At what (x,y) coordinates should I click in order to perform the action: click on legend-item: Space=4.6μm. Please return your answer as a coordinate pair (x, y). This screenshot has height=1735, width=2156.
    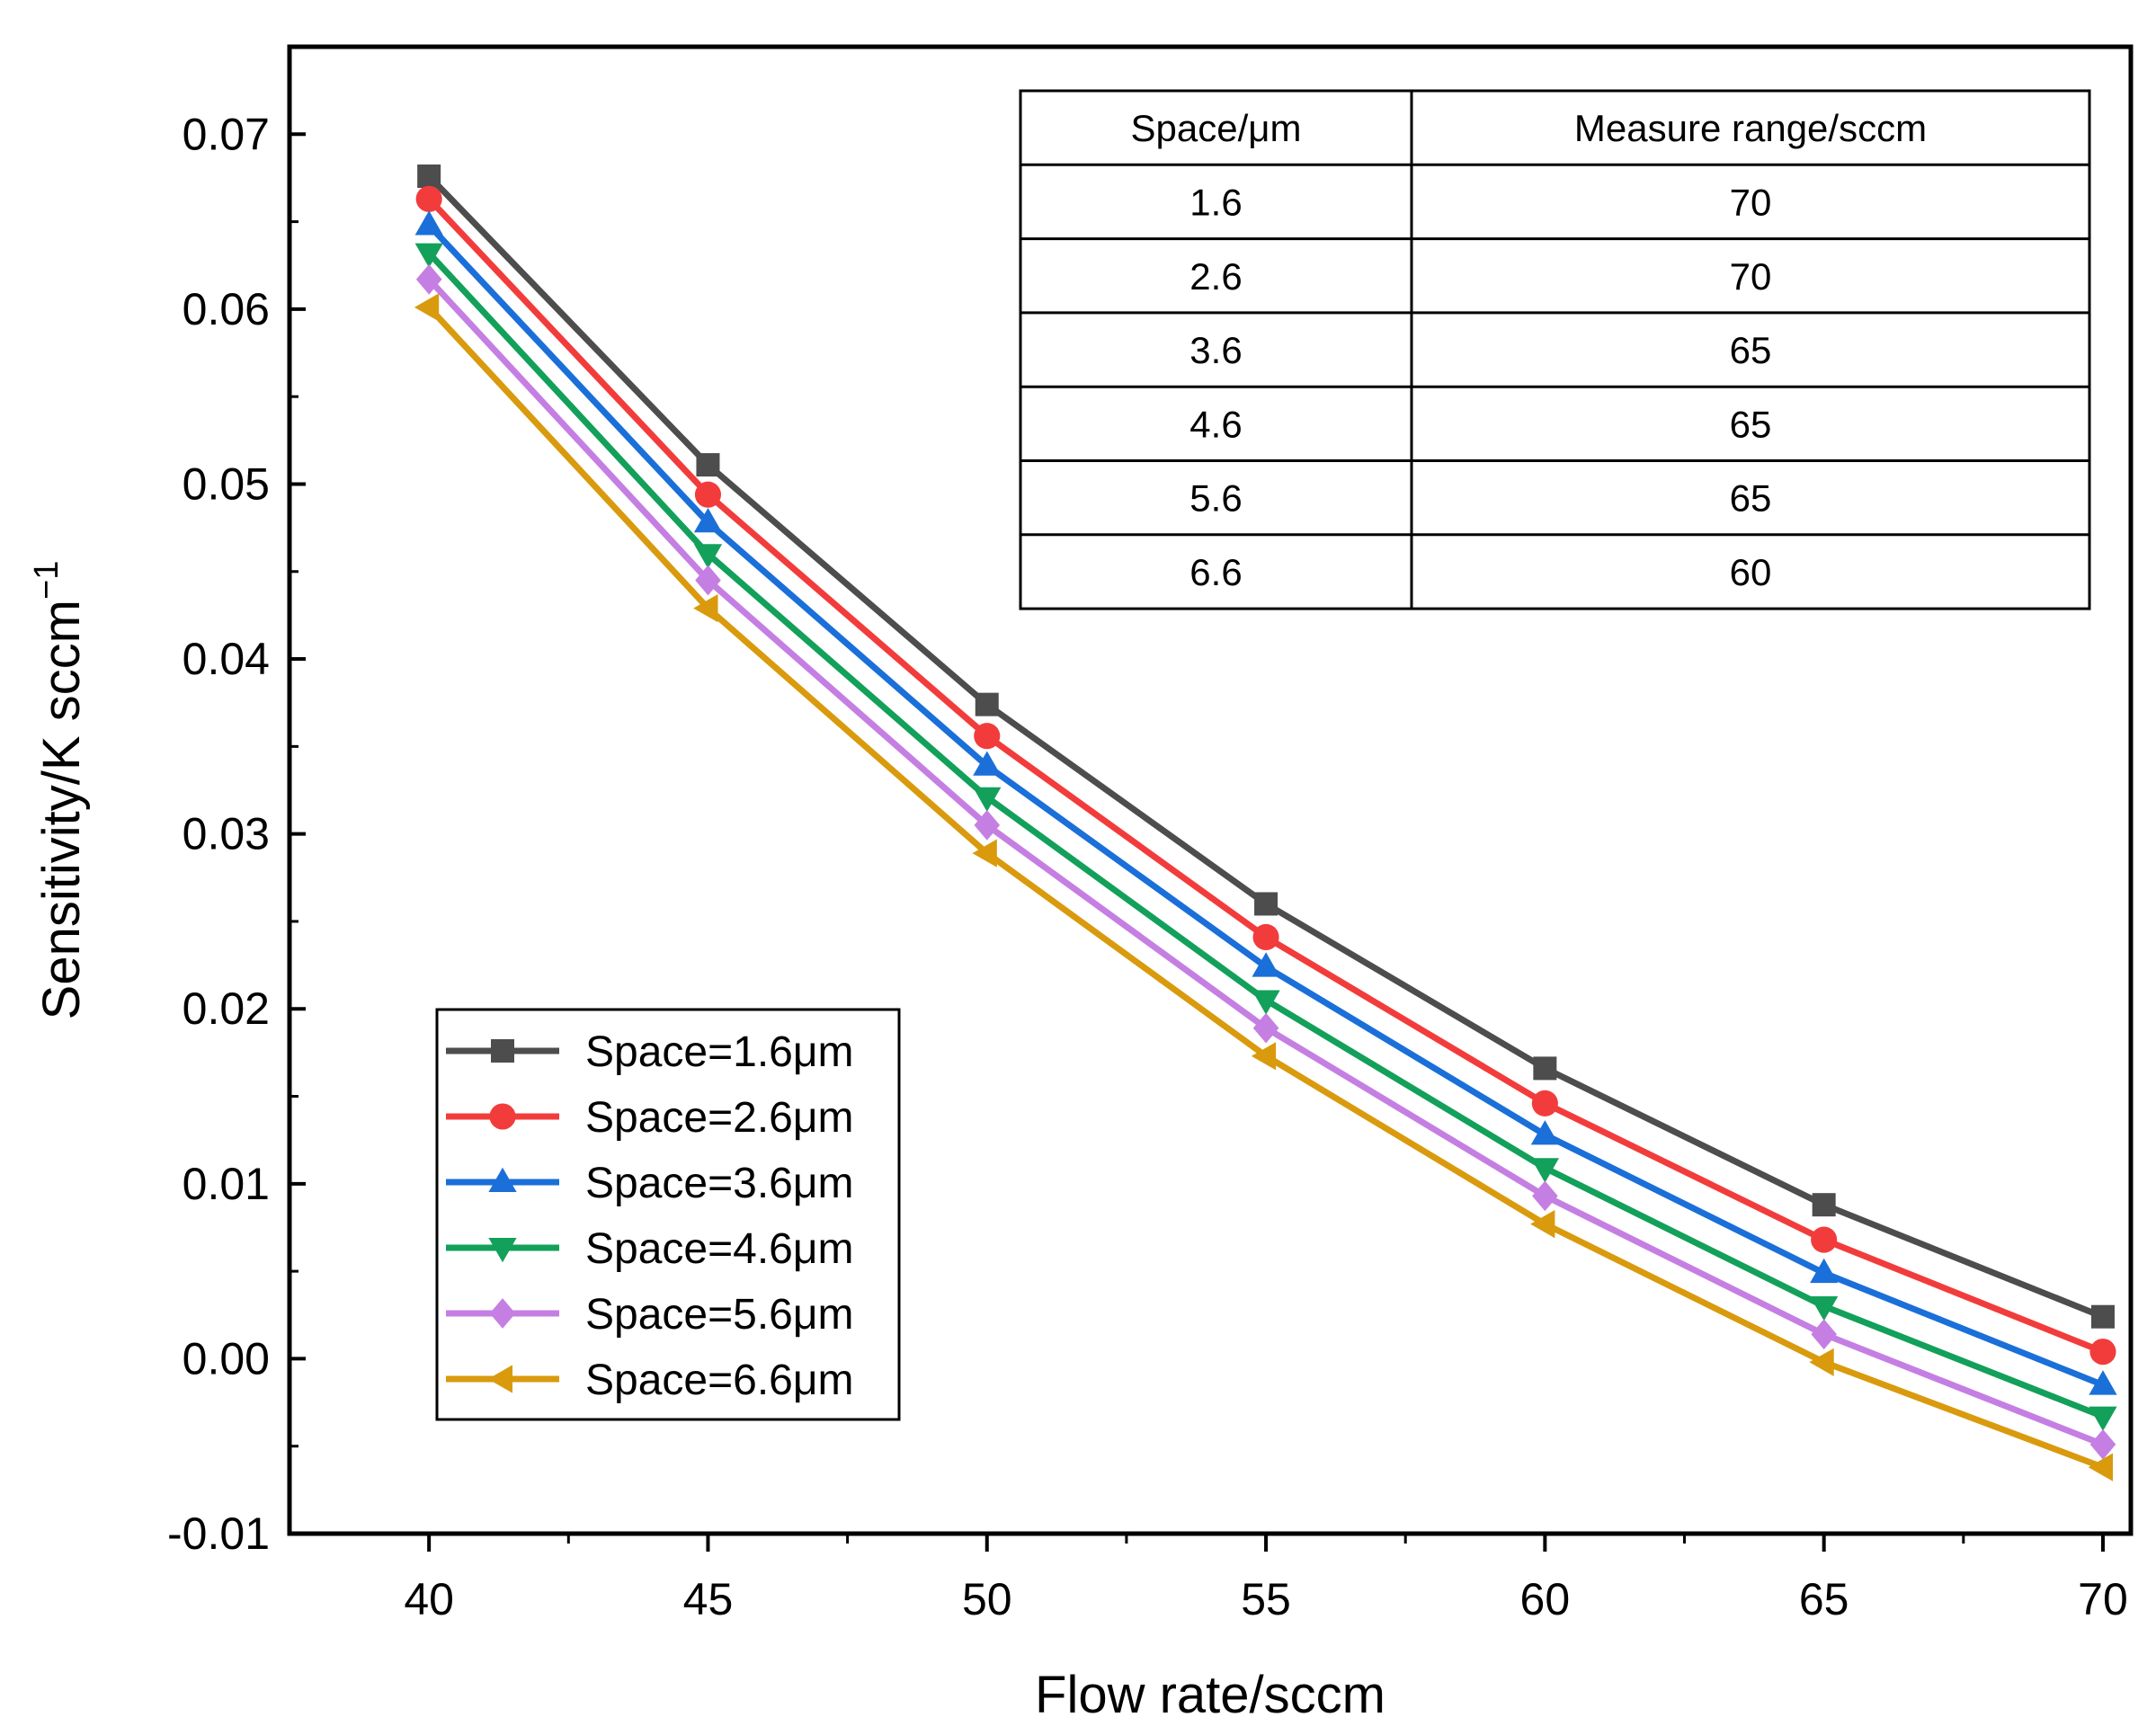
    Looking at the image, I should click on (650, 1249).